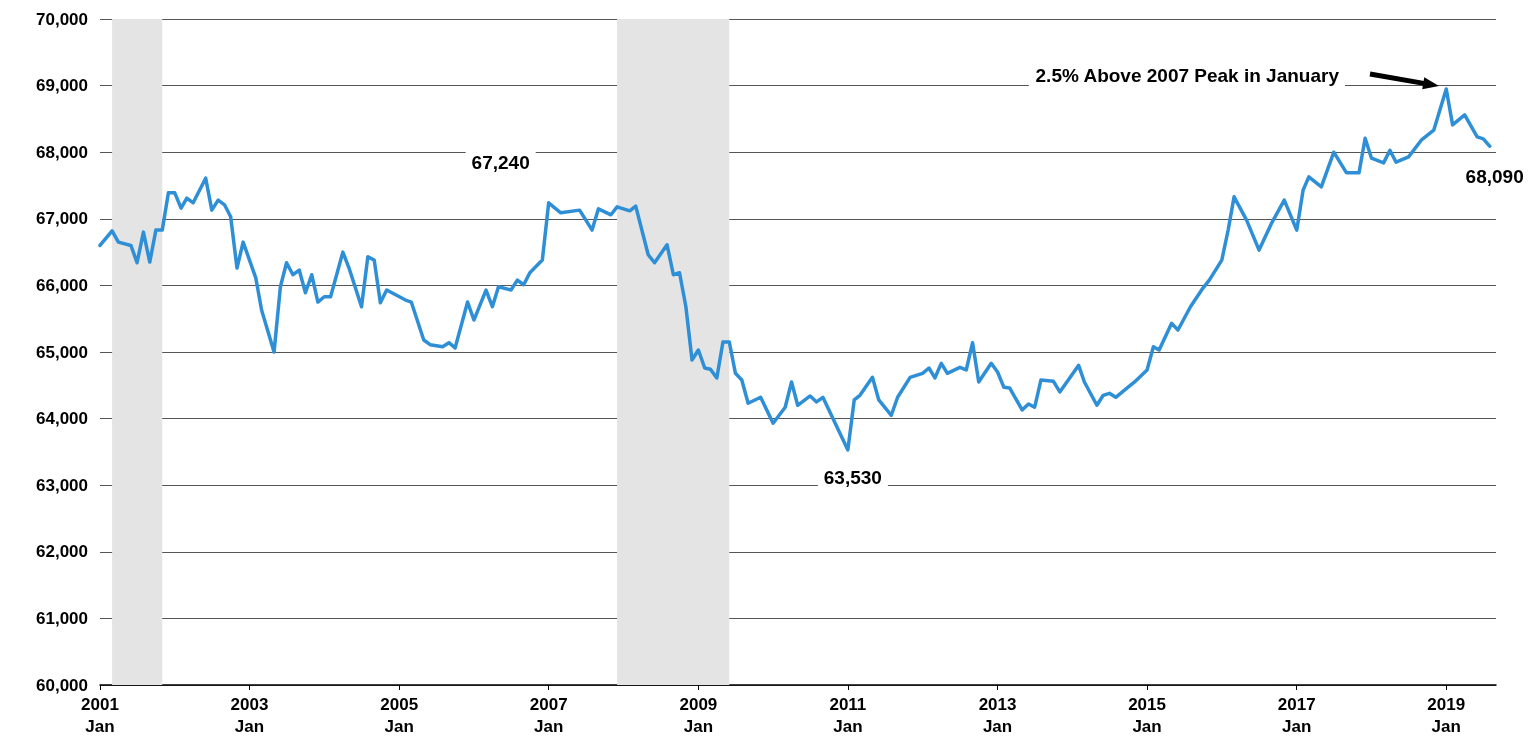 This screenshot has height=754, width=1536. What do you see at coordinates (852, 478) in the screenshot?
I see `annotation: 63,530` at bounding box center [852, 478].